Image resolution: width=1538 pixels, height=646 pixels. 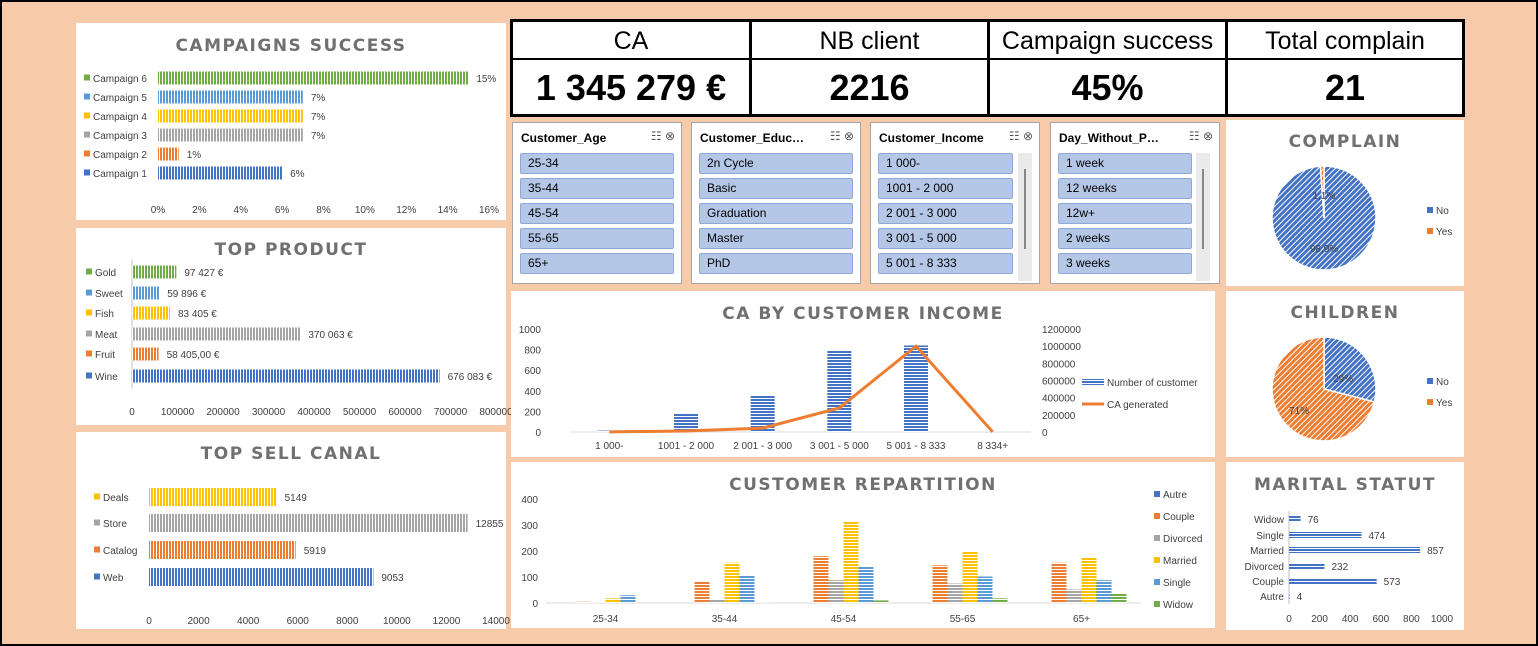 I want to click on slicer-item: 35-44, so click(x=597, y=188).